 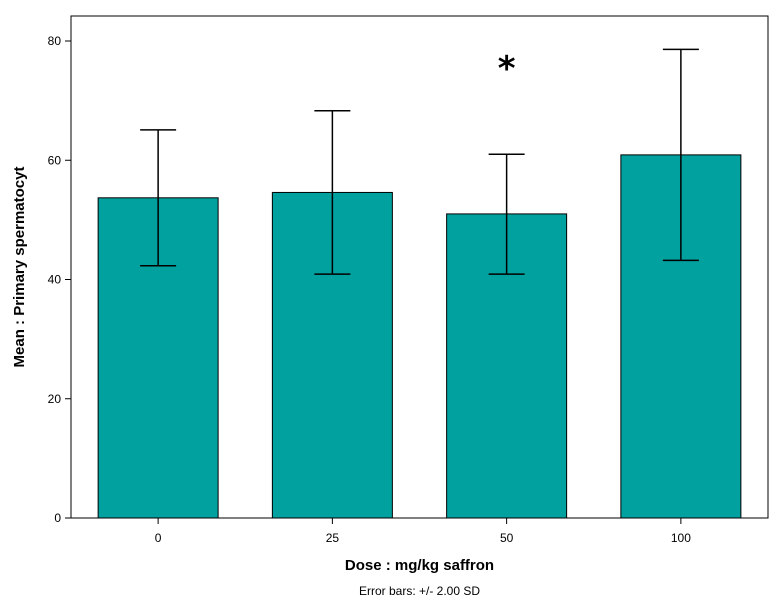 I want to click on y-tick-label: 0, so click(x=57, y=518).